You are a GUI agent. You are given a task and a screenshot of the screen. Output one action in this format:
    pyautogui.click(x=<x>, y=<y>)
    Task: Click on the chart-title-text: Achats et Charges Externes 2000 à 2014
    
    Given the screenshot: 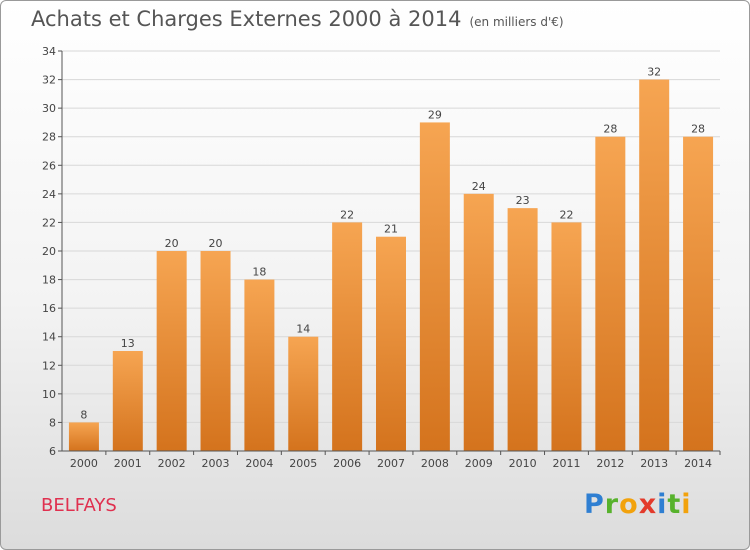 What is the action you would take?
    pyautogui.click(x=246, y=19)
    